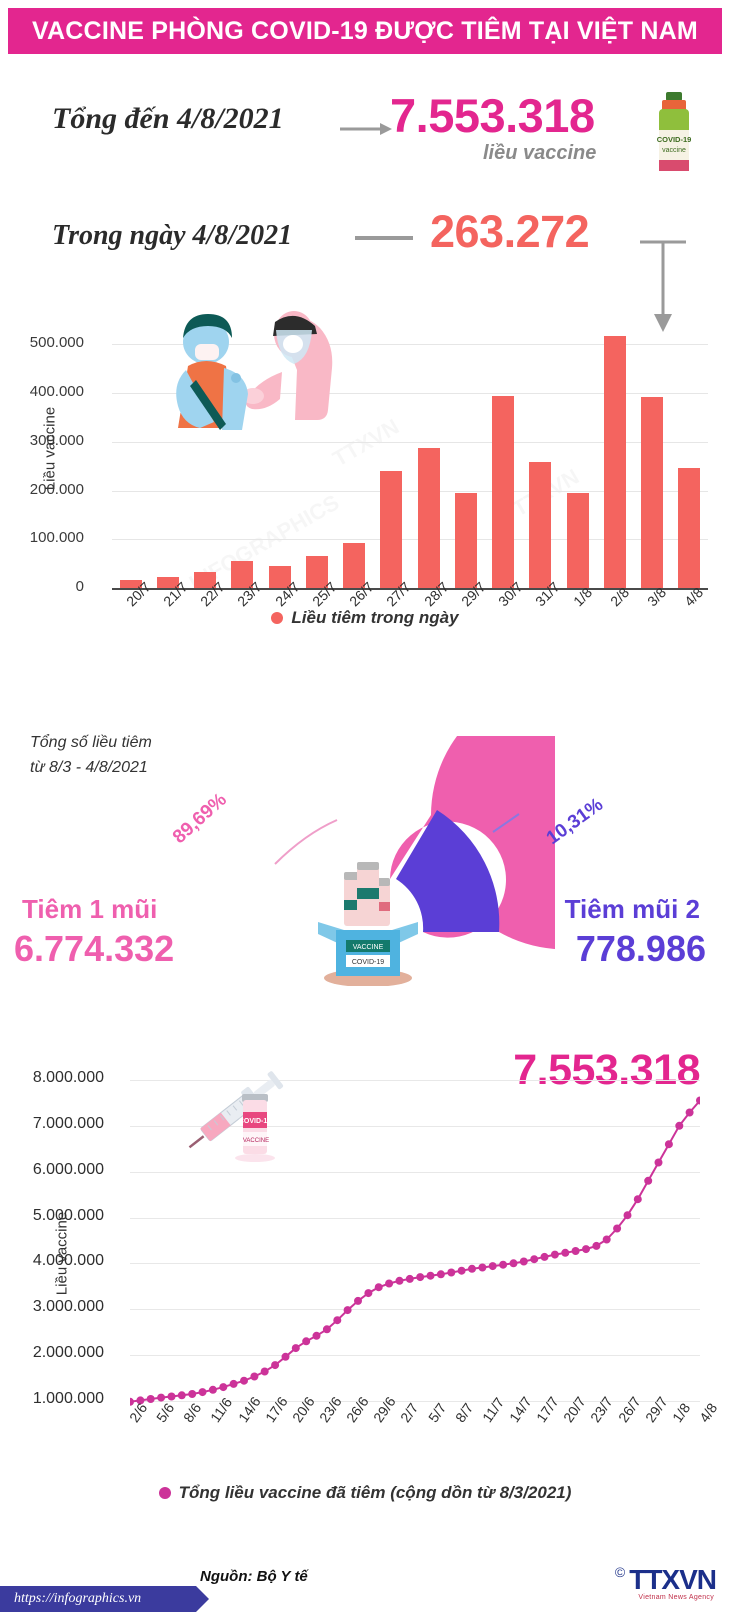 Image resolution: width=730 pixels, height=1622 pixels. Describe the element at coordinates (56, 343) in the screenshot. I see `bar-chart-y-tick: 500.000` at that location.